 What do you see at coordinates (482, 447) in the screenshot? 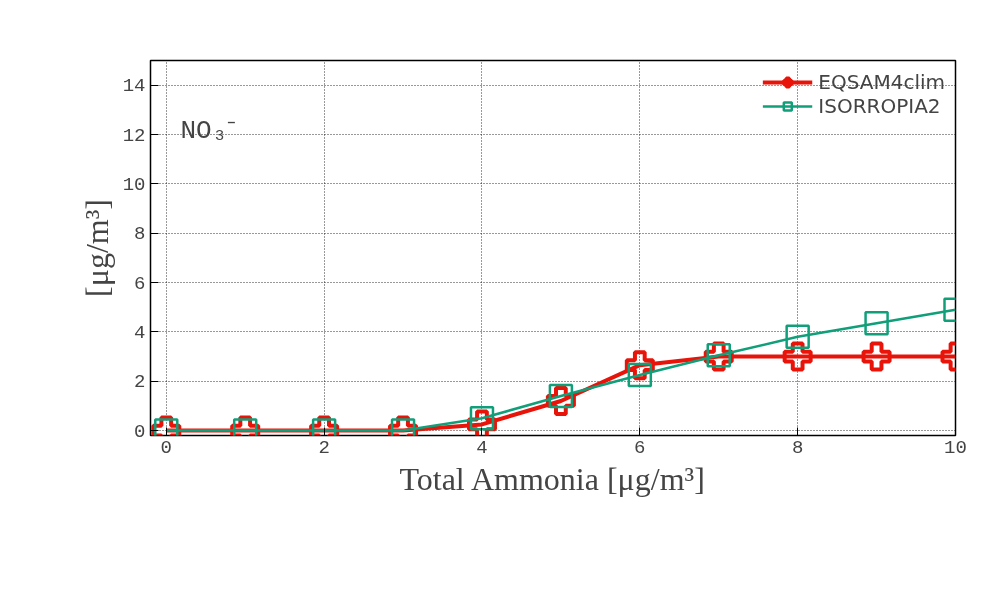
I see `x-tick-label: 4` at bounding box center [482, 447].